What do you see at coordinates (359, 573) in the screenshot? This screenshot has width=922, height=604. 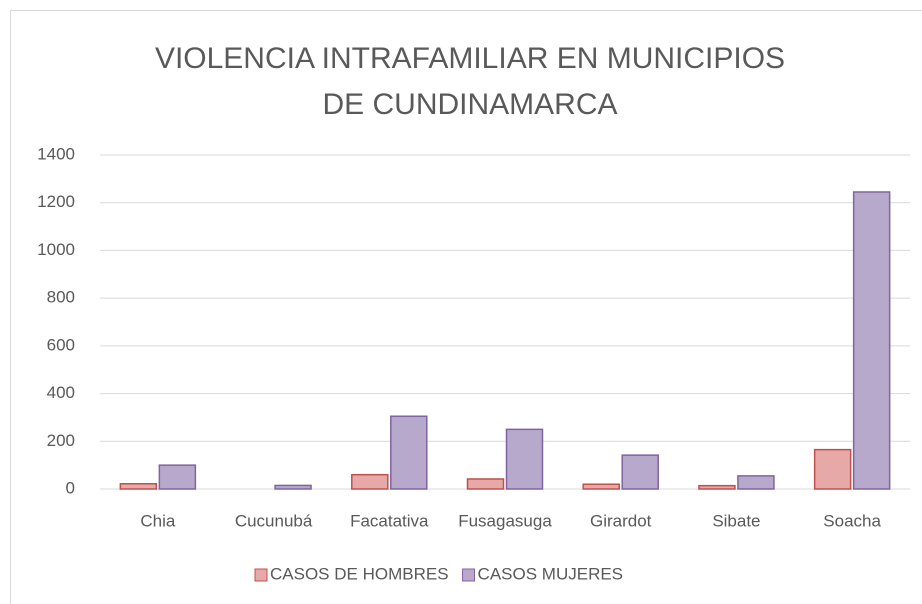 I see `legend-label: CASOS DE HOMBRES` at bounding box center [359, 573].